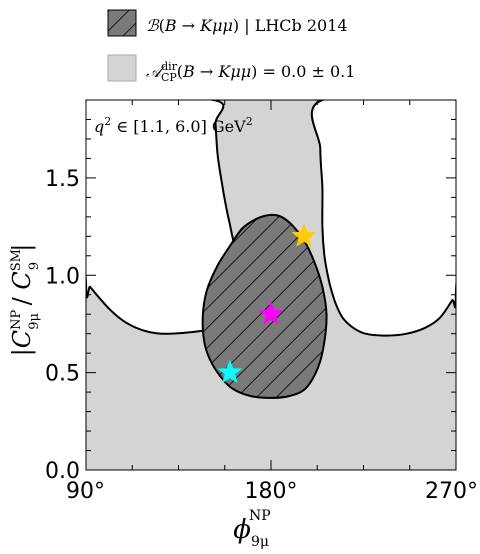 The width and height of the screenshot is (480, 554). Describe the element at coordinates (62, 471) in the screenshot. I see `y-tick-label: 0.0` at that location.